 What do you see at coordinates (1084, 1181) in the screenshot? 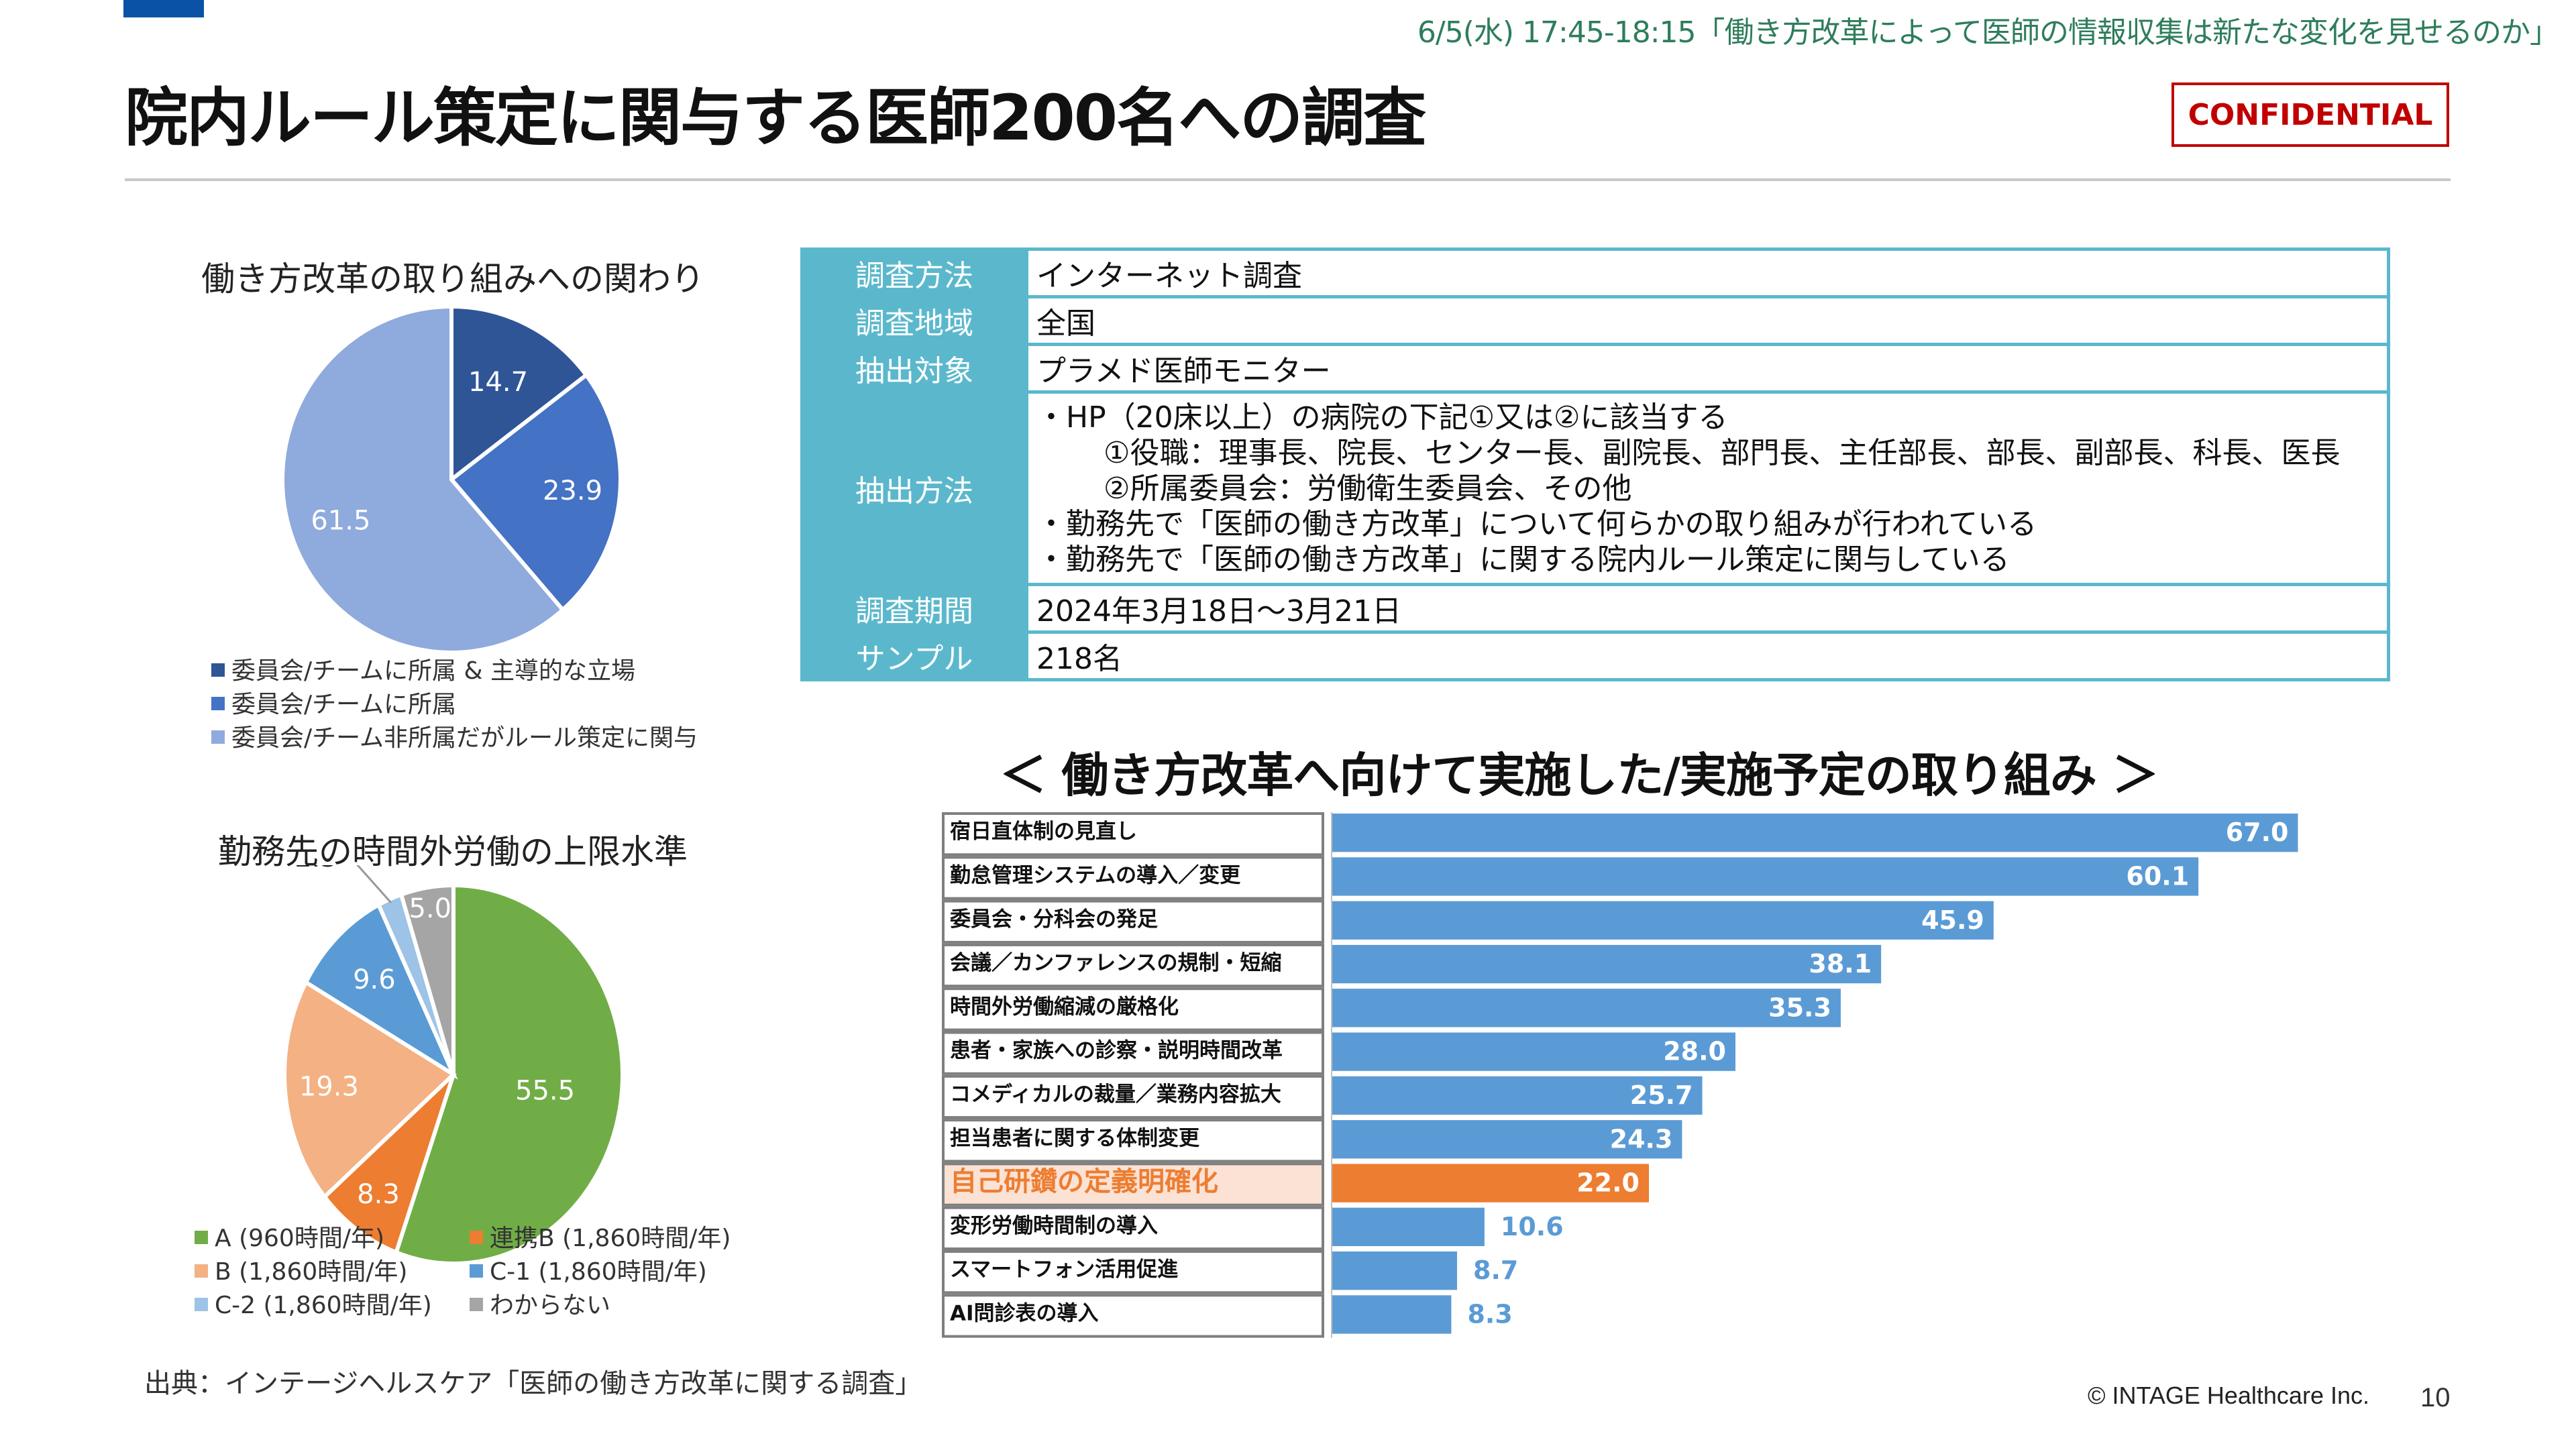
I see `category-label: 自己研鑽の定義明確化` at bounding box center [1084, 1181].